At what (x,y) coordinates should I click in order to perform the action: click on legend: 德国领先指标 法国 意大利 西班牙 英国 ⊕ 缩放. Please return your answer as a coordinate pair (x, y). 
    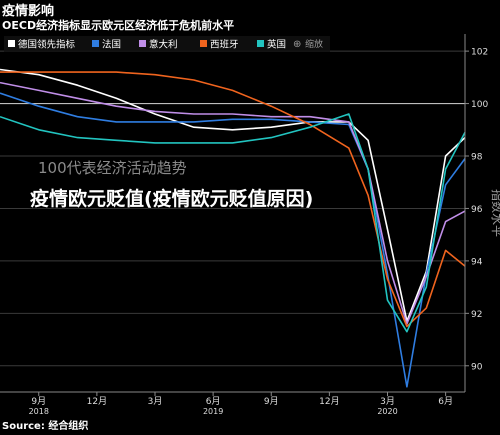
    Looking at the image, I should click on (167, 44).